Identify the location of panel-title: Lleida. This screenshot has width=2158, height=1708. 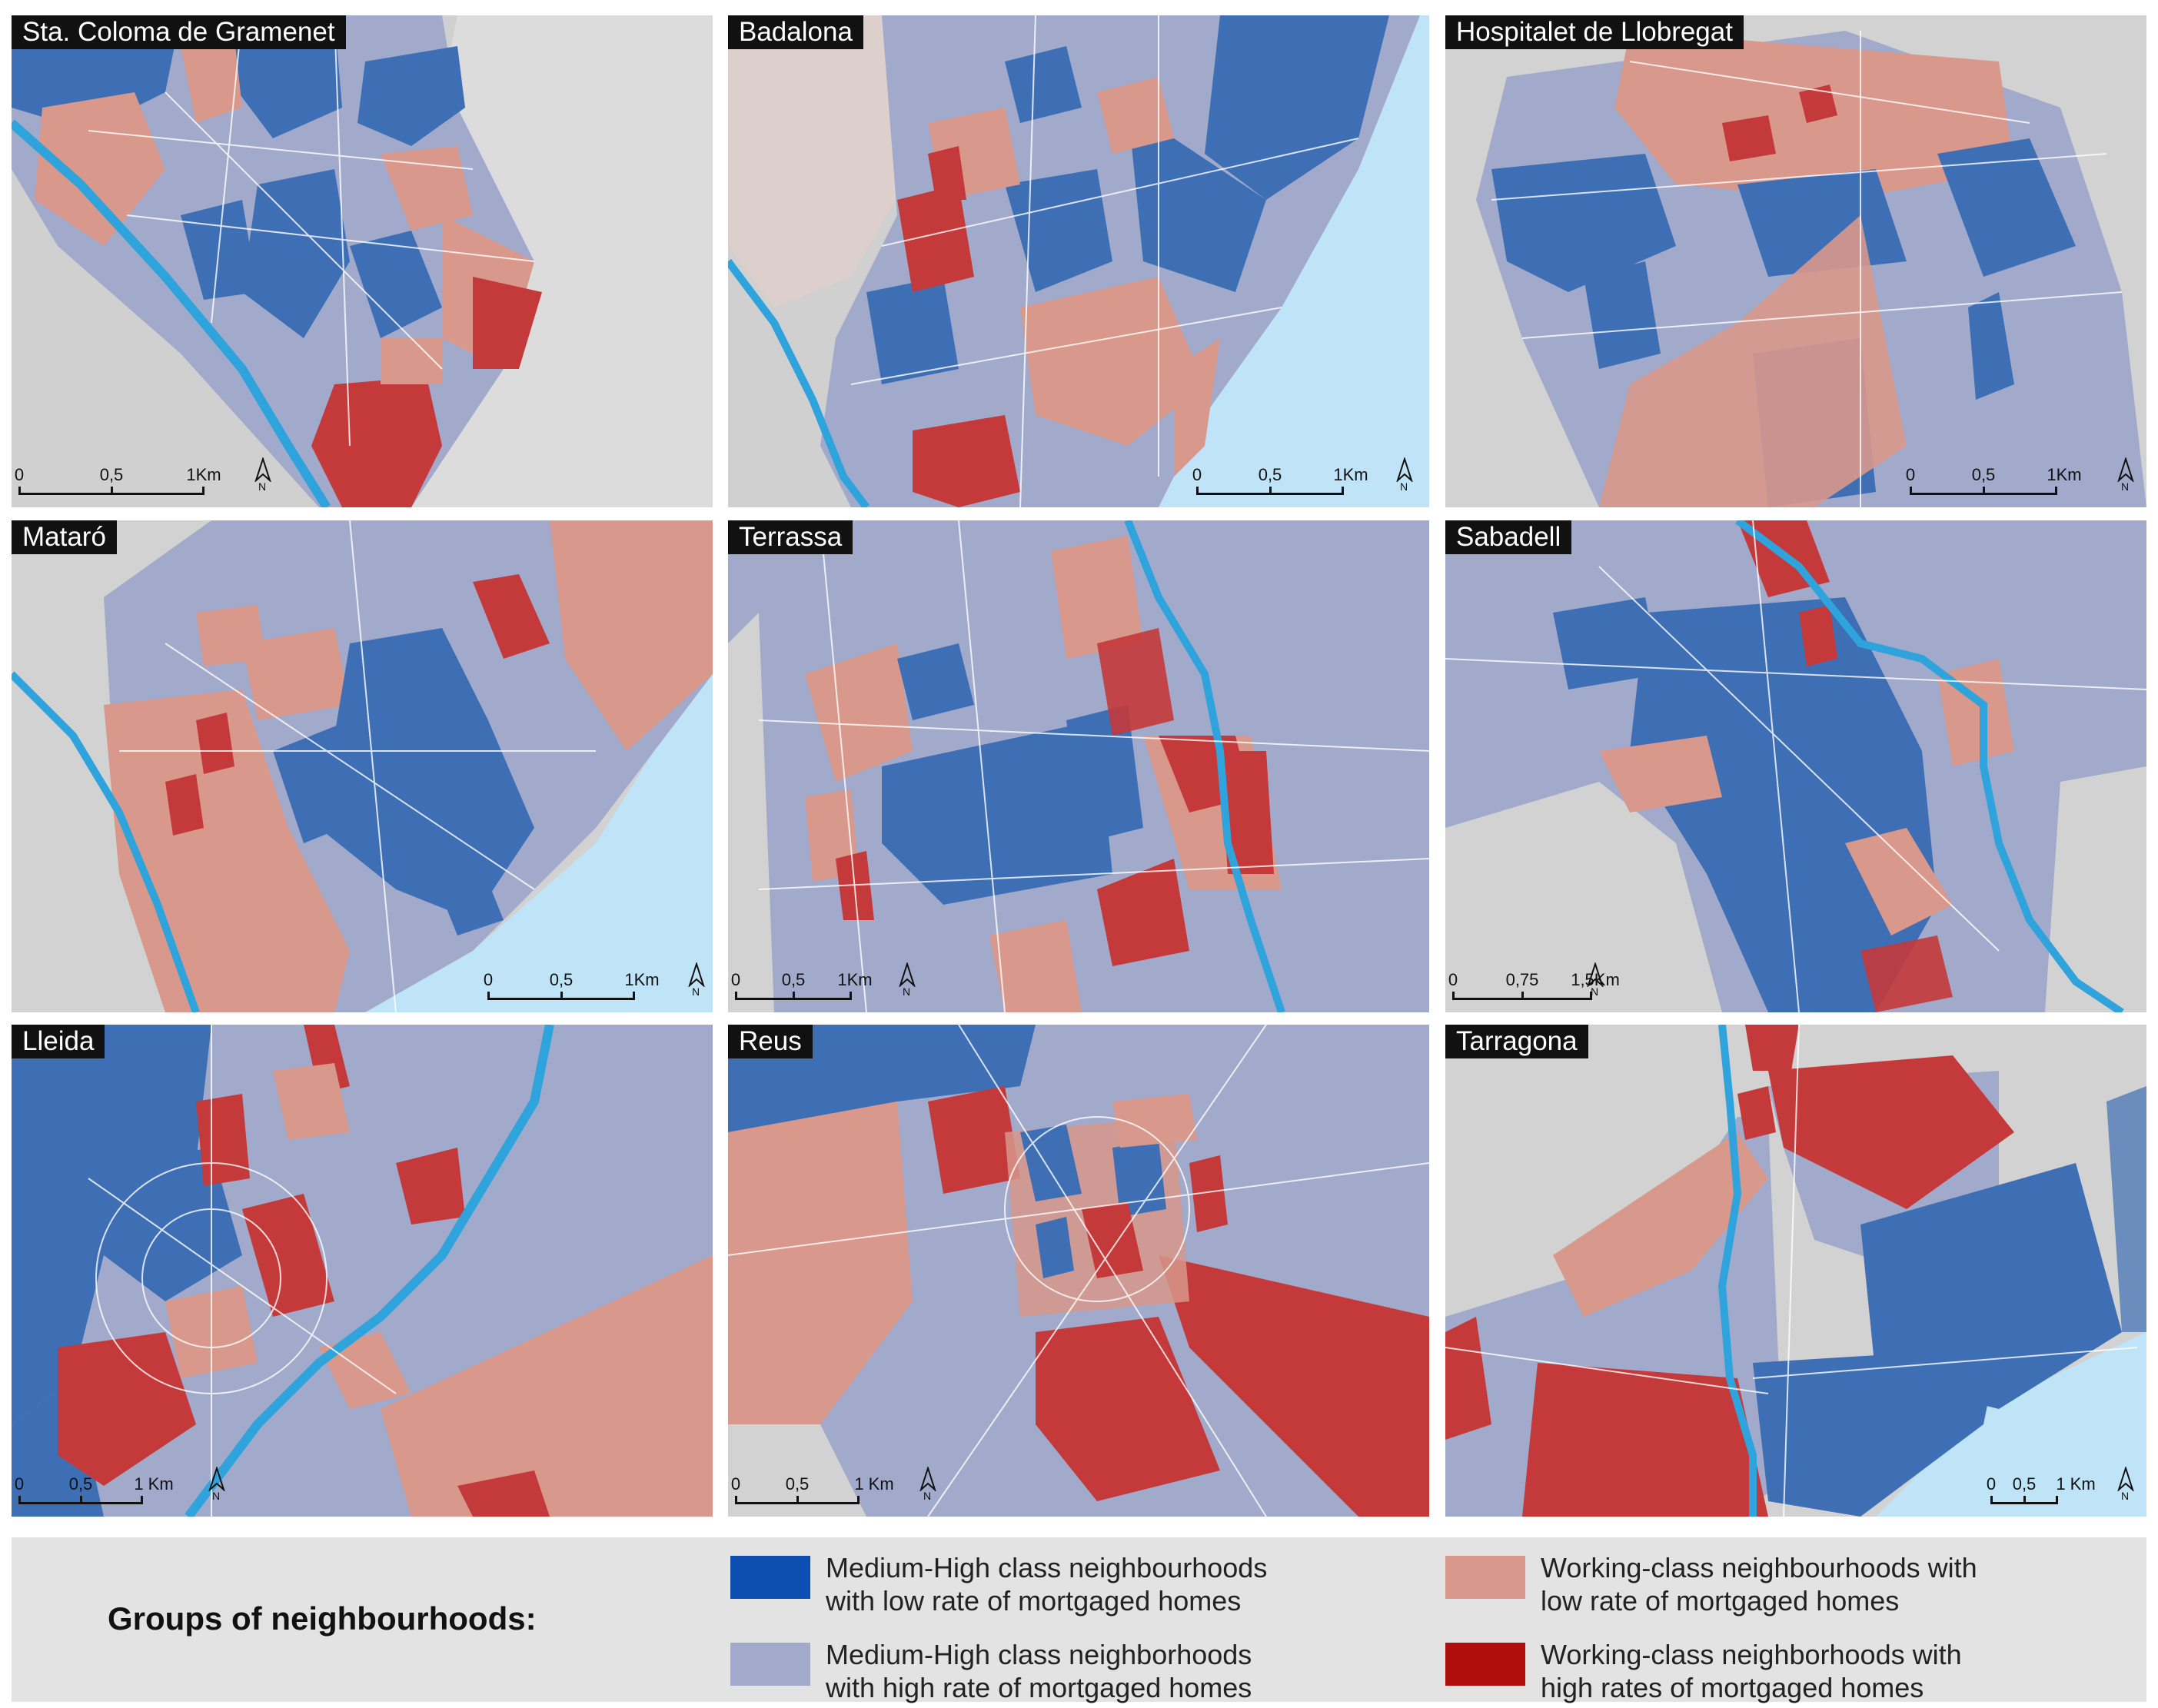
(58, 1041).